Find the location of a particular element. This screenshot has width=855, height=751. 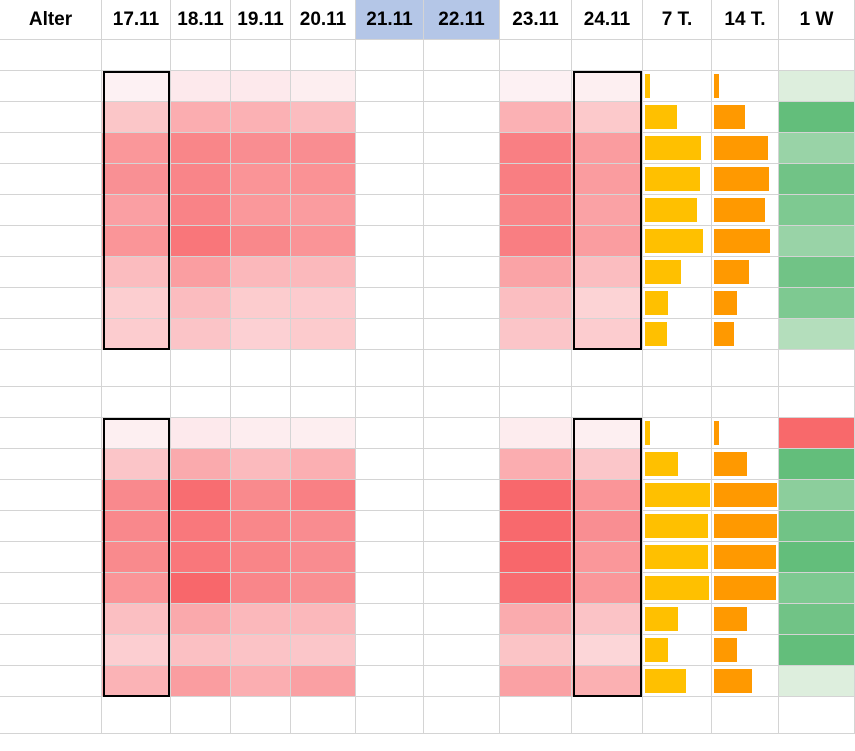

header-1: 17.11 is located at coordinates (136, 20).